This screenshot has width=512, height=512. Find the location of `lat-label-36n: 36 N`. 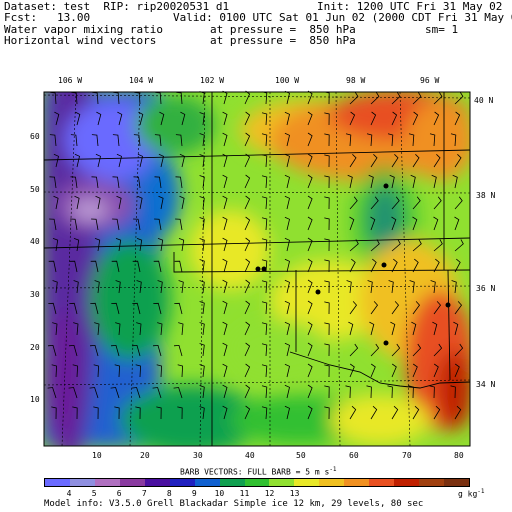

lat-label-36n: 36 N is located at coordinates (485, 288).